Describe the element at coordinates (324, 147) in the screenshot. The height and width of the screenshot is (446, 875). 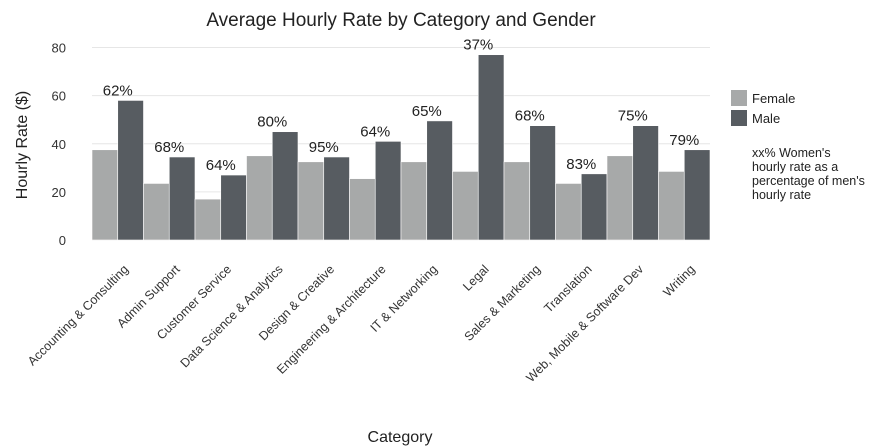
I see `percentage-label: 95%` at that location.